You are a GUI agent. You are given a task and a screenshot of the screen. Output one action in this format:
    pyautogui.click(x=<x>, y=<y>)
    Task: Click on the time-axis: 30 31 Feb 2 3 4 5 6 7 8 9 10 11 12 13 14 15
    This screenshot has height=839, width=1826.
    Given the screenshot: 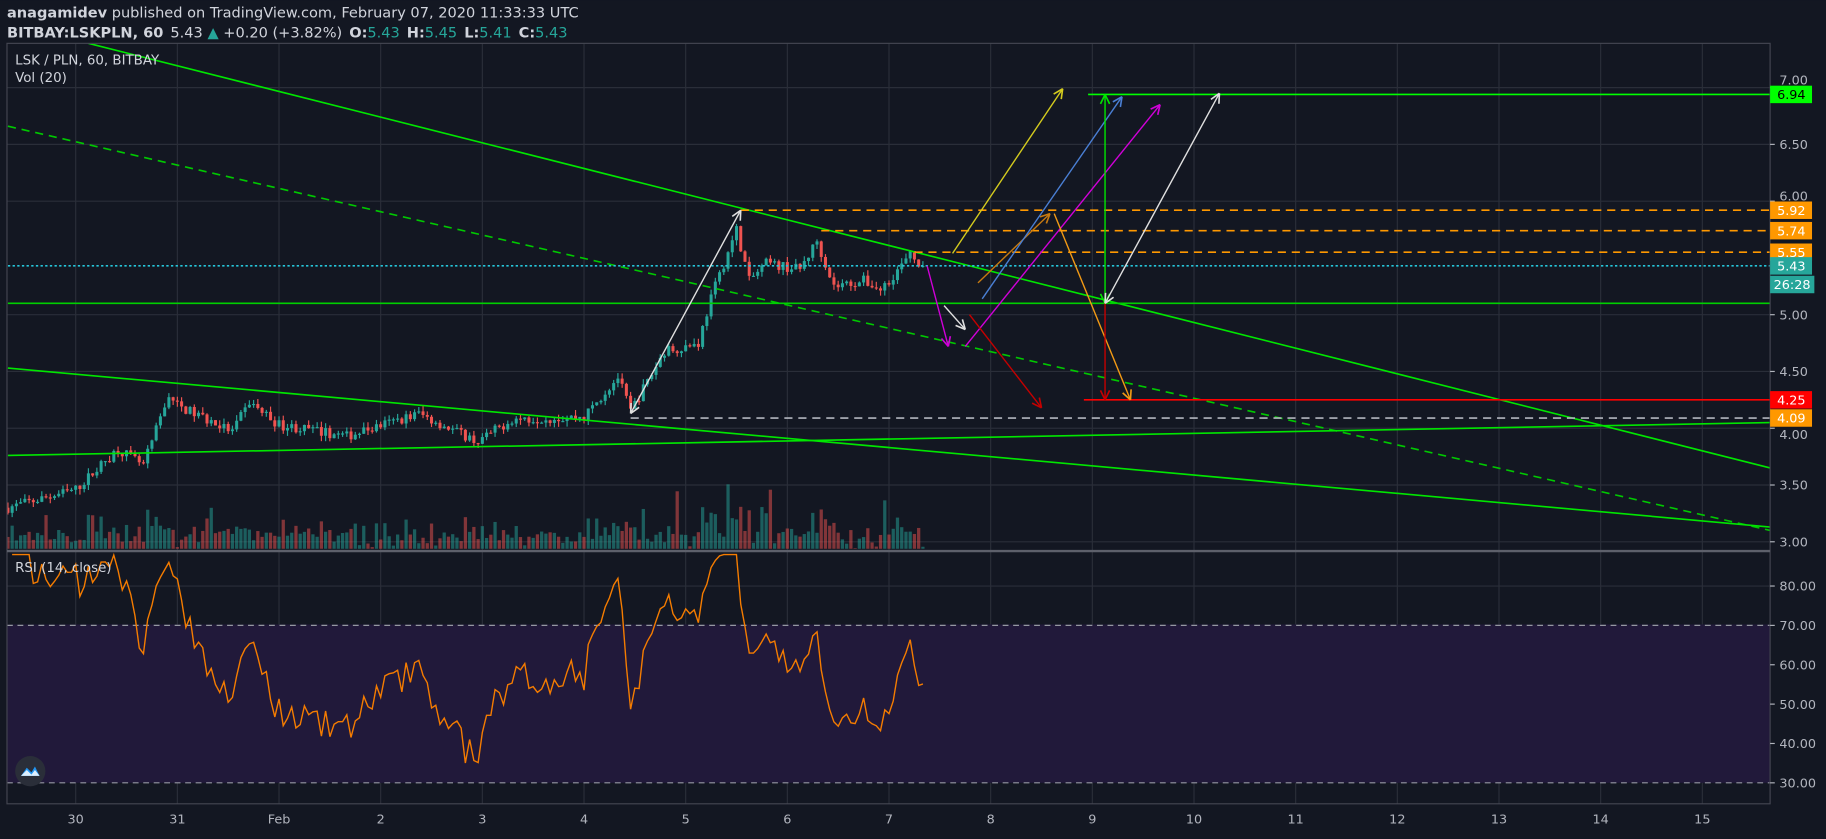 What is the action you would take?
    pyautogui.click(x=889, y=820)
    